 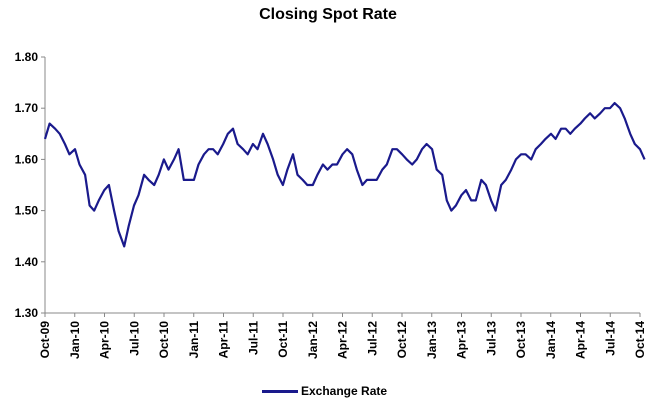 What do you see at coordinates (75, 340) in the screenshot?
I see `x-tick-label: Jan-10` at bounding box center [75, 340].